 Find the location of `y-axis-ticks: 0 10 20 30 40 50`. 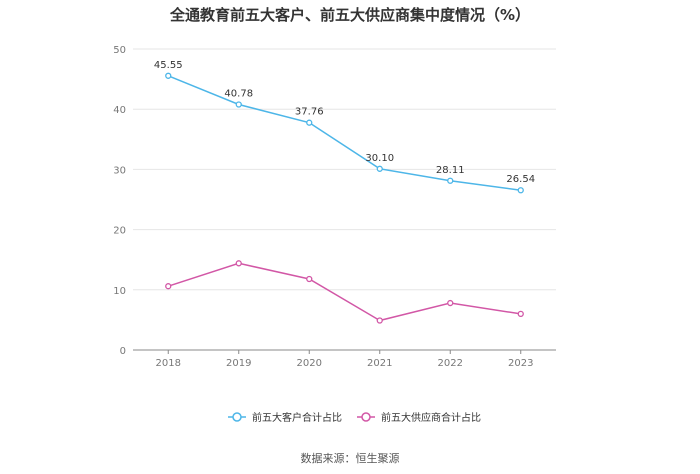

y-axis-ticks: 0 10 20 30 40 50 is located at coordinates (119, 201).